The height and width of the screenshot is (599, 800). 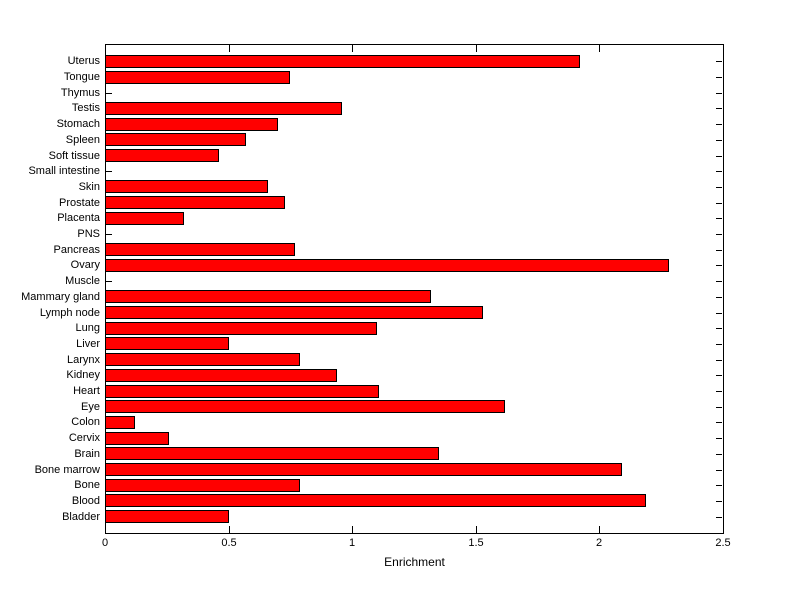 I want to click on y-tick-label: Bone marrow, so click(x=67, y=469).